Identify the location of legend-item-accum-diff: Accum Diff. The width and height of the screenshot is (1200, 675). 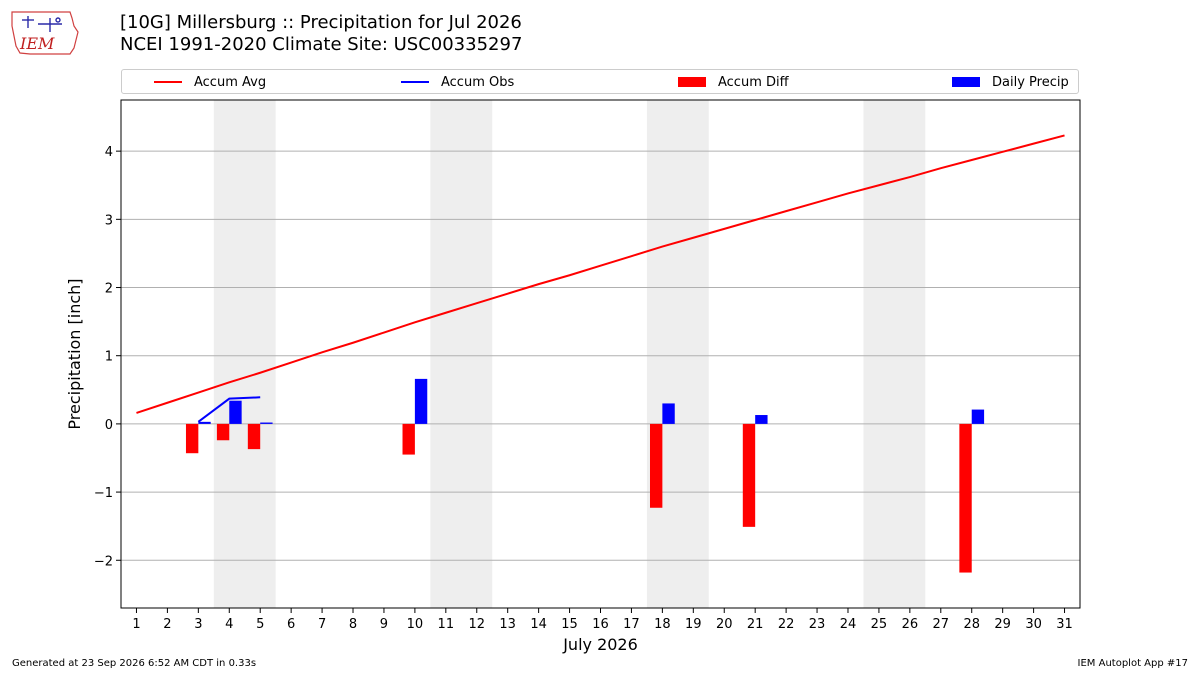
(733, 82).